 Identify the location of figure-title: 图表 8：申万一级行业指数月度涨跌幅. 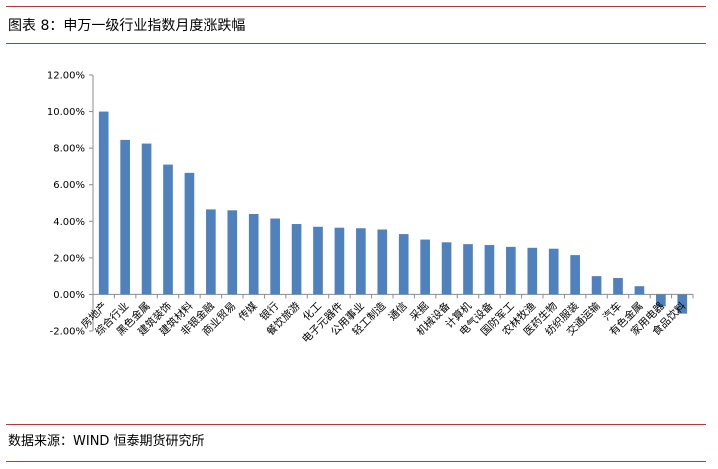
(127, 26).